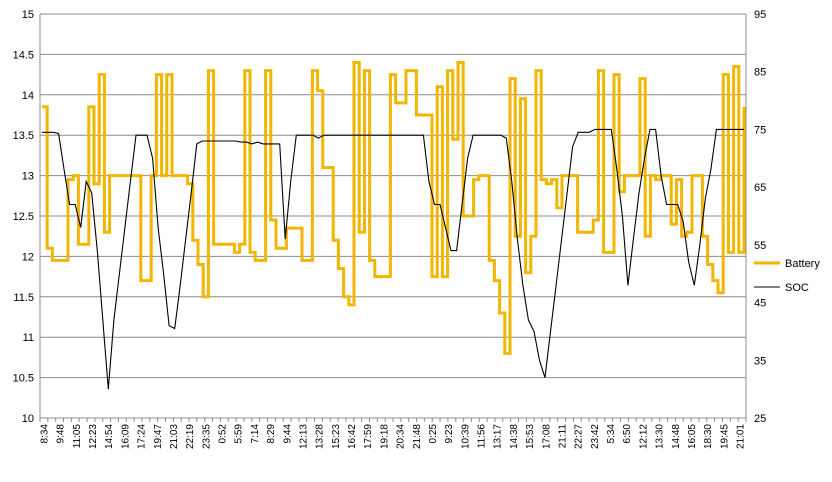  Describe the element at coordinates (287, 434) in the screenshot. I see `x-tick-label: 9:44` at that location.